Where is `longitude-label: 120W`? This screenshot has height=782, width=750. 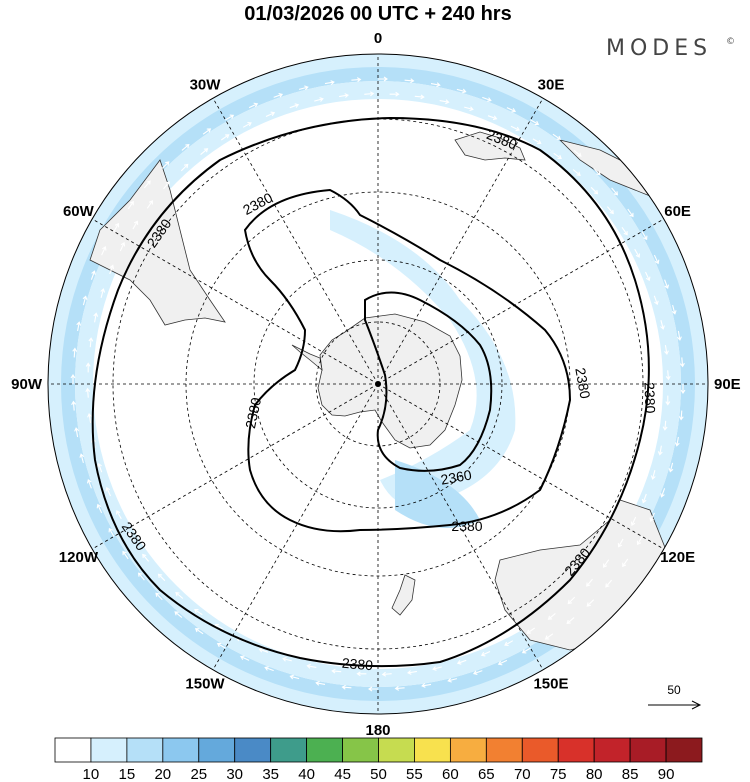
longitude-label: 120W is located at coordinates (79, 557).